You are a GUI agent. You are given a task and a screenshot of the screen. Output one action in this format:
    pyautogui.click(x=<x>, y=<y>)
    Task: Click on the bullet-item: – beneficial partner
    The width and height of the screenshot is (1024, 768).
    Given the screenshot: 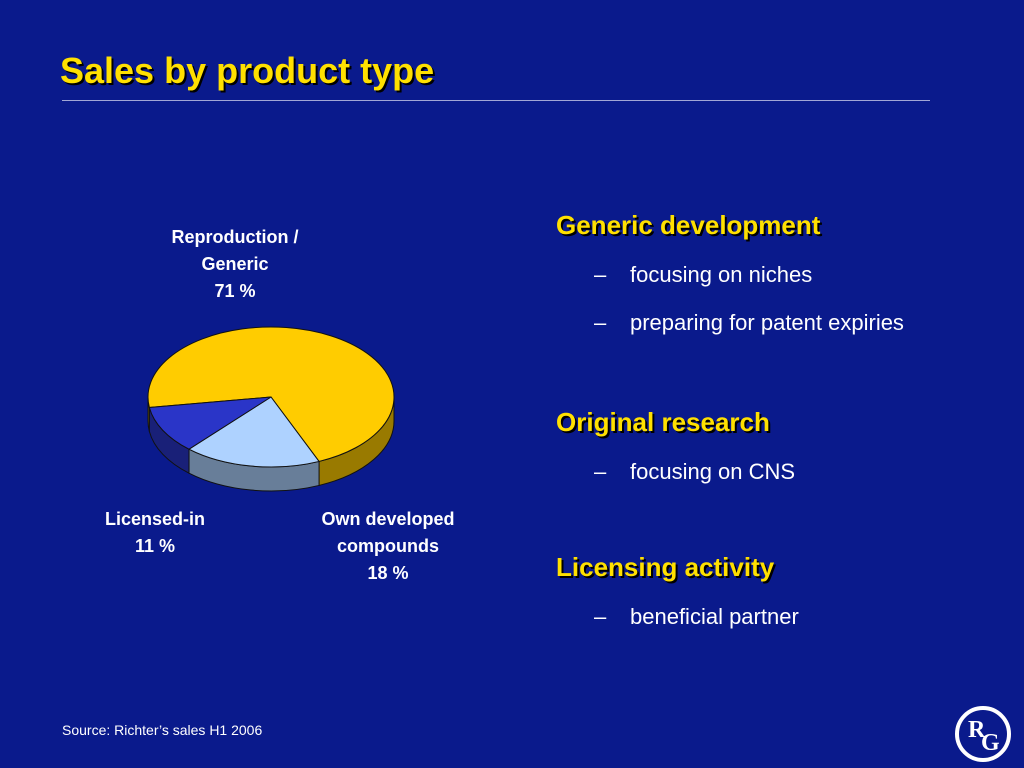 What is the action you would take?
    pyautogui.click(x=677, y=617)
    